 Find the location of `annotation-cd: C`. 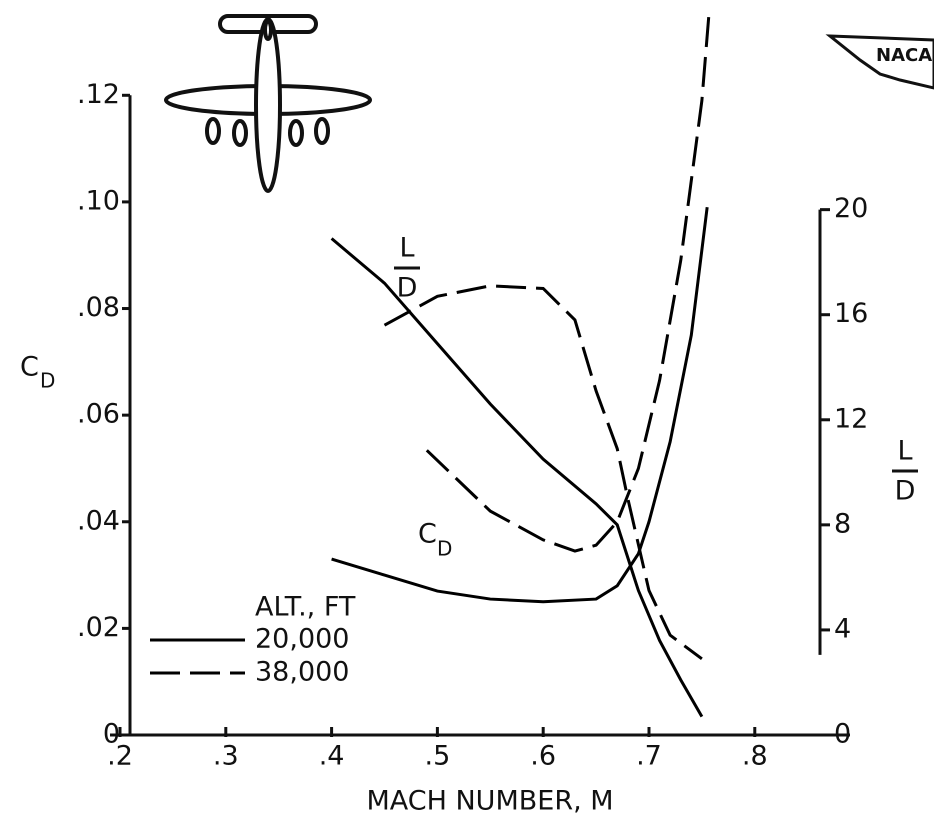

annotation-cd: C is located at coordinates (427, 534).